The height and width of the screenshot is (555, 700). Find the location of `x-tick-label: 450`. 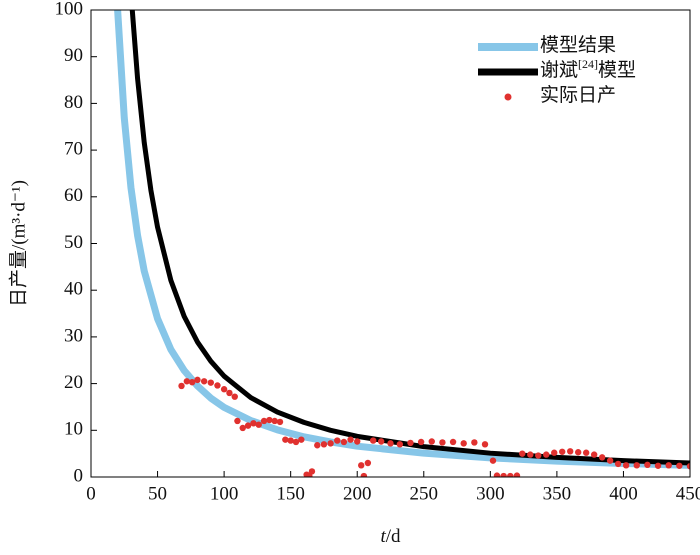

x-tick-label: 450 is located at coordinates (688, 493).